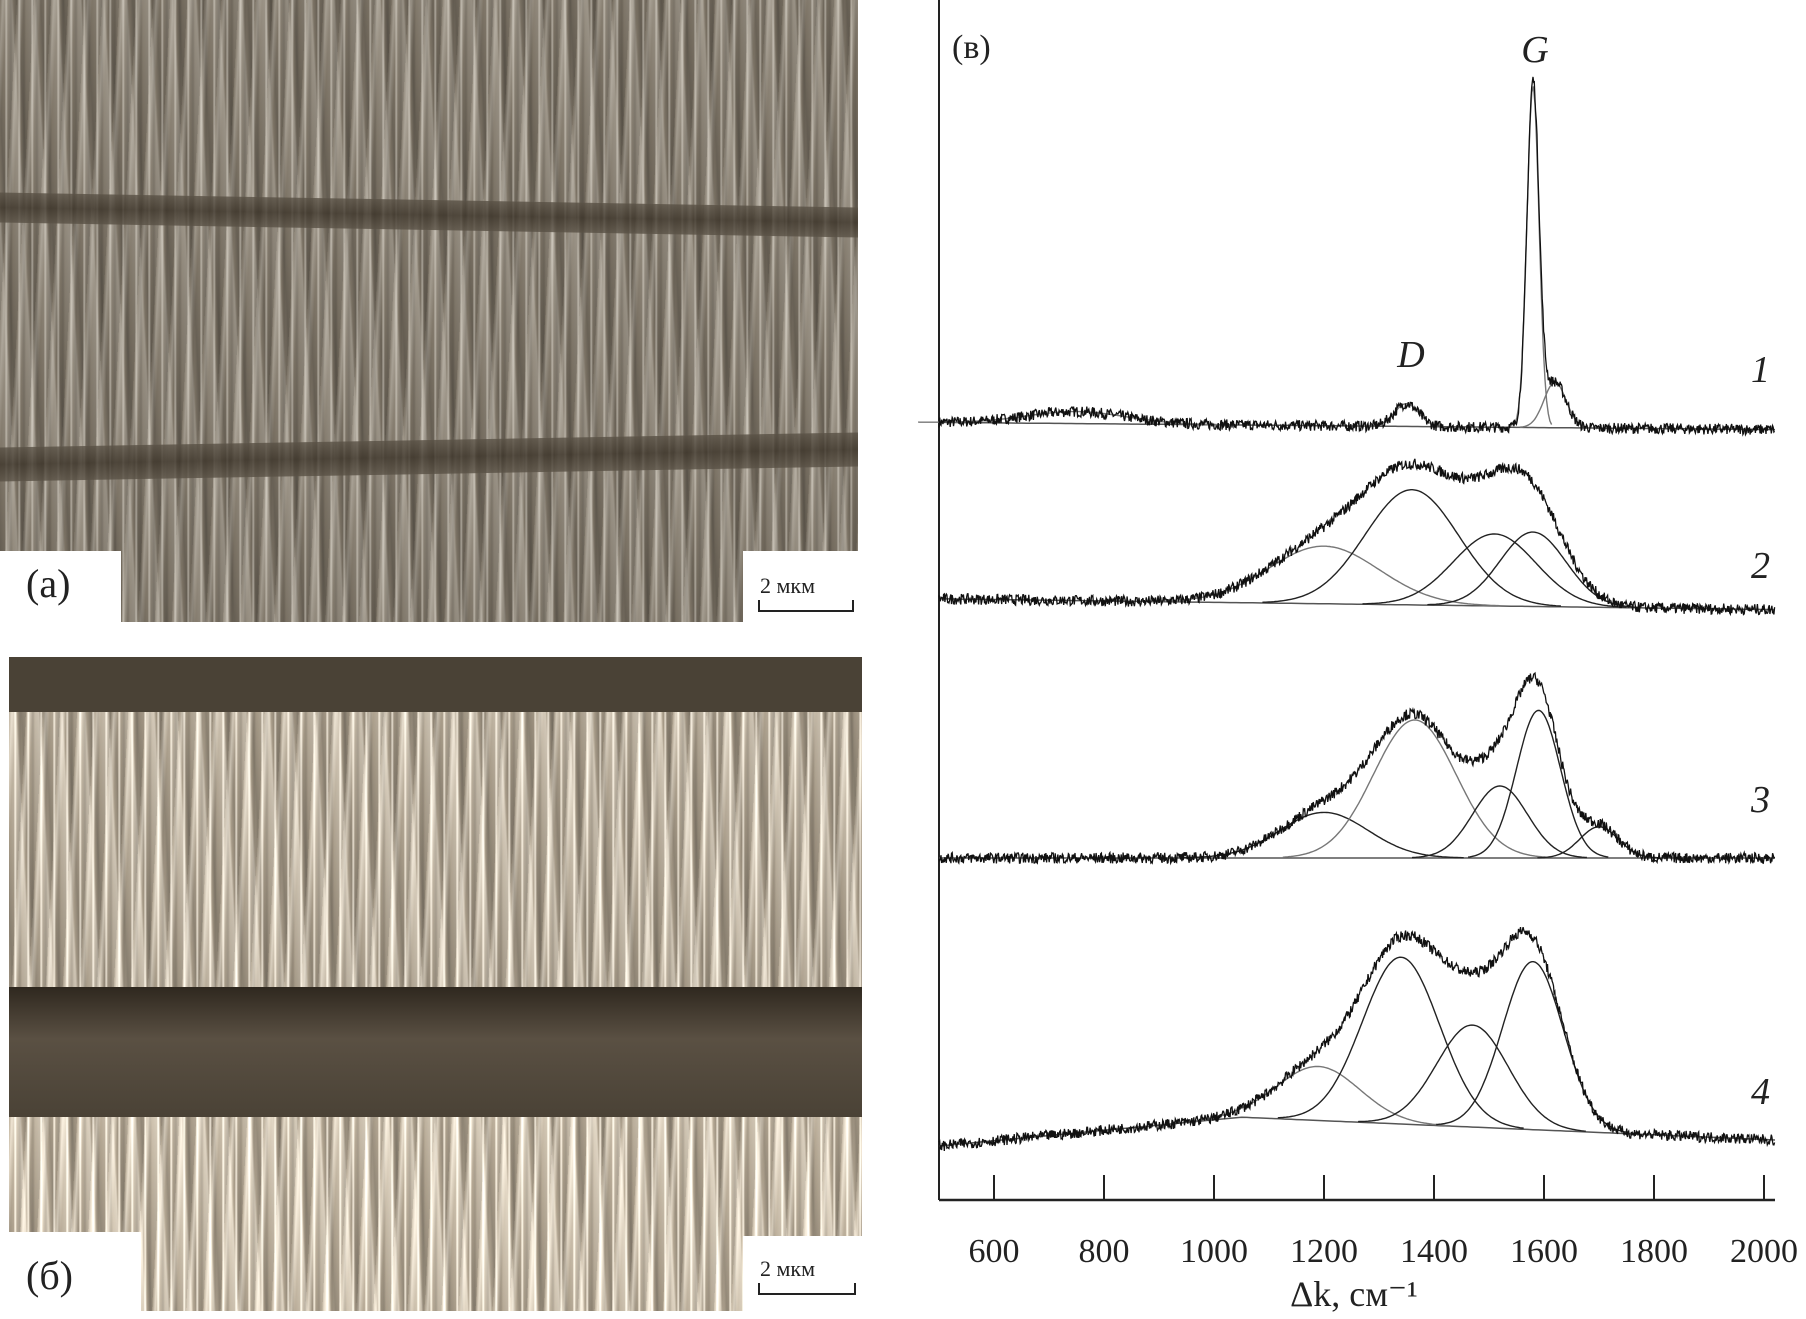  I want to click on sem-dark-band-top, so click(435, 687).